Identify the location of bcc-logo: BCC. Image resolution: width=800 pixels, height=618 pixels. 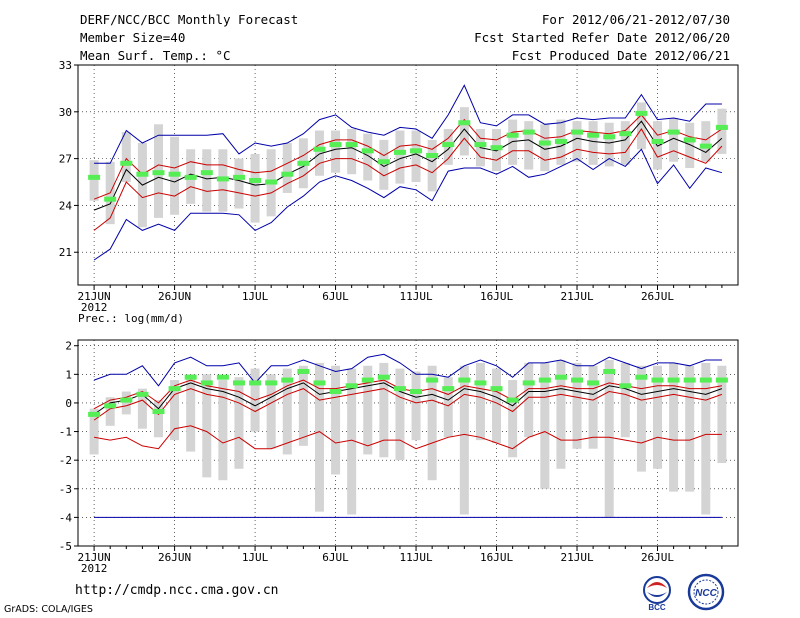
(657, 594).